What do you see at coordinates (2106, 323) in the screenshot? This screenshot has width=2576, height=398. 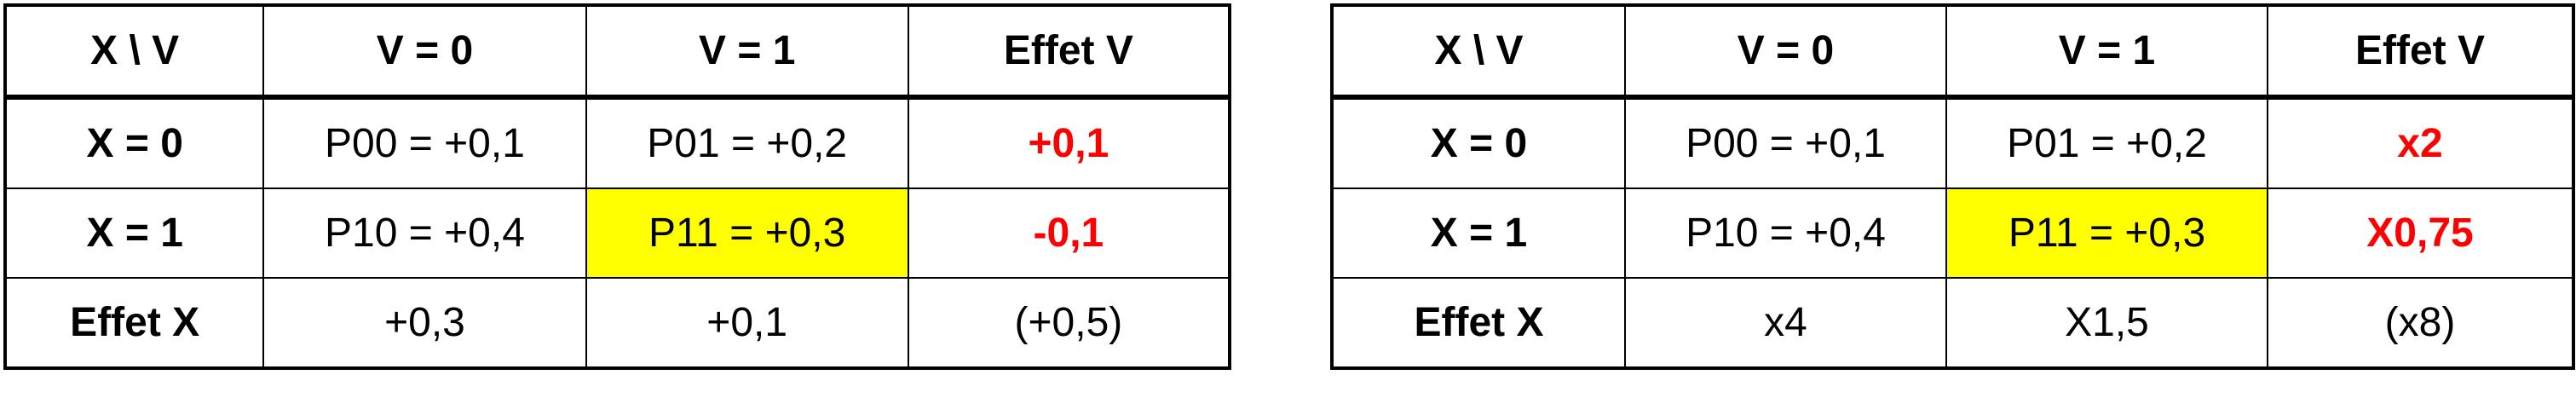 I see `cell-effect-x-v1: X1,5` at bounding box center [2106, 323].